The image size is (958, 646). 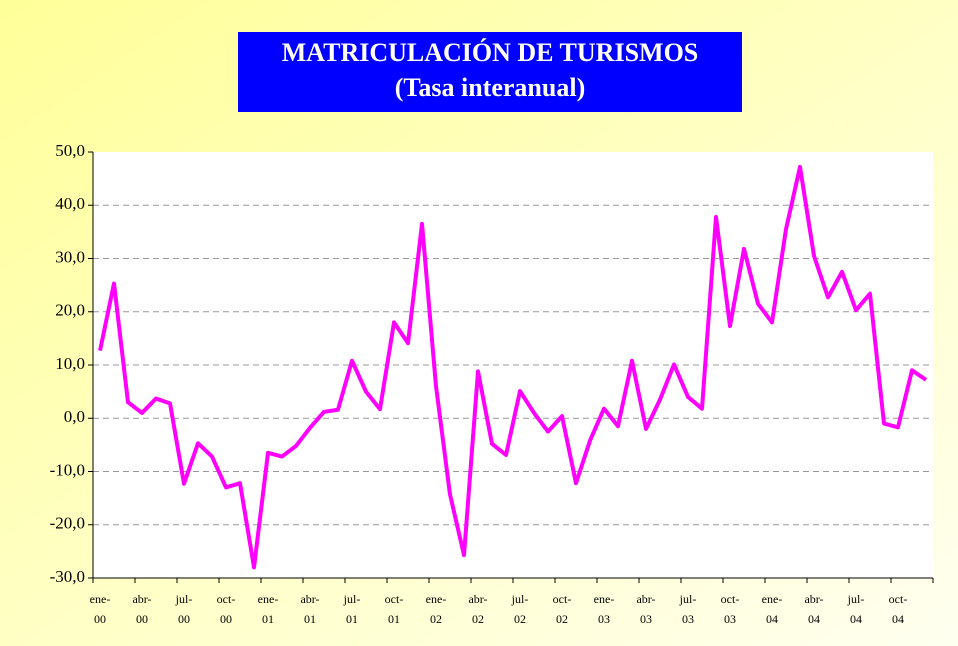 What do you see at coordinates (74, 416) in the screenshot?
I see `y-tick-label: 0,0` at bounding box center [74, 416].